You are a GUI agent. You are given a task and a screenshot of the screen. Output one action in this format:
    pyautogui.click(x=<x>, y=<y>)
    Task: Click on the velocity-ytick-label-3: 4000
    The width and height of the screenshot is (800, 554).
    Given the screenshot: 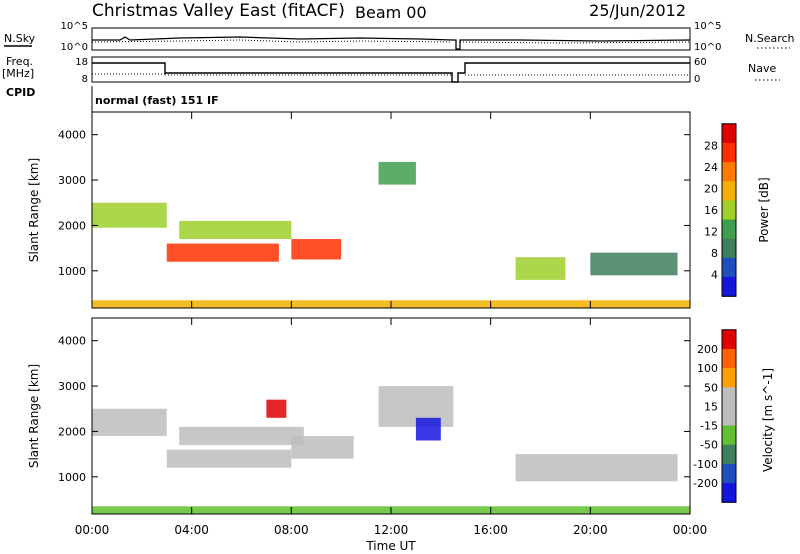 What is the action you would take?
    pyautogui.click(x=72, y=341)
    